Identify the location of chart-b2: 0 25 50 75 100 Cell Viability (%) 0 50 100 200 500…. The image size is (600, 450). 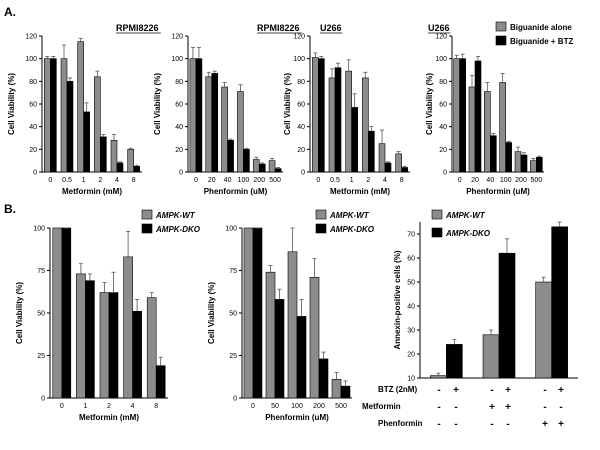
(279, 324).